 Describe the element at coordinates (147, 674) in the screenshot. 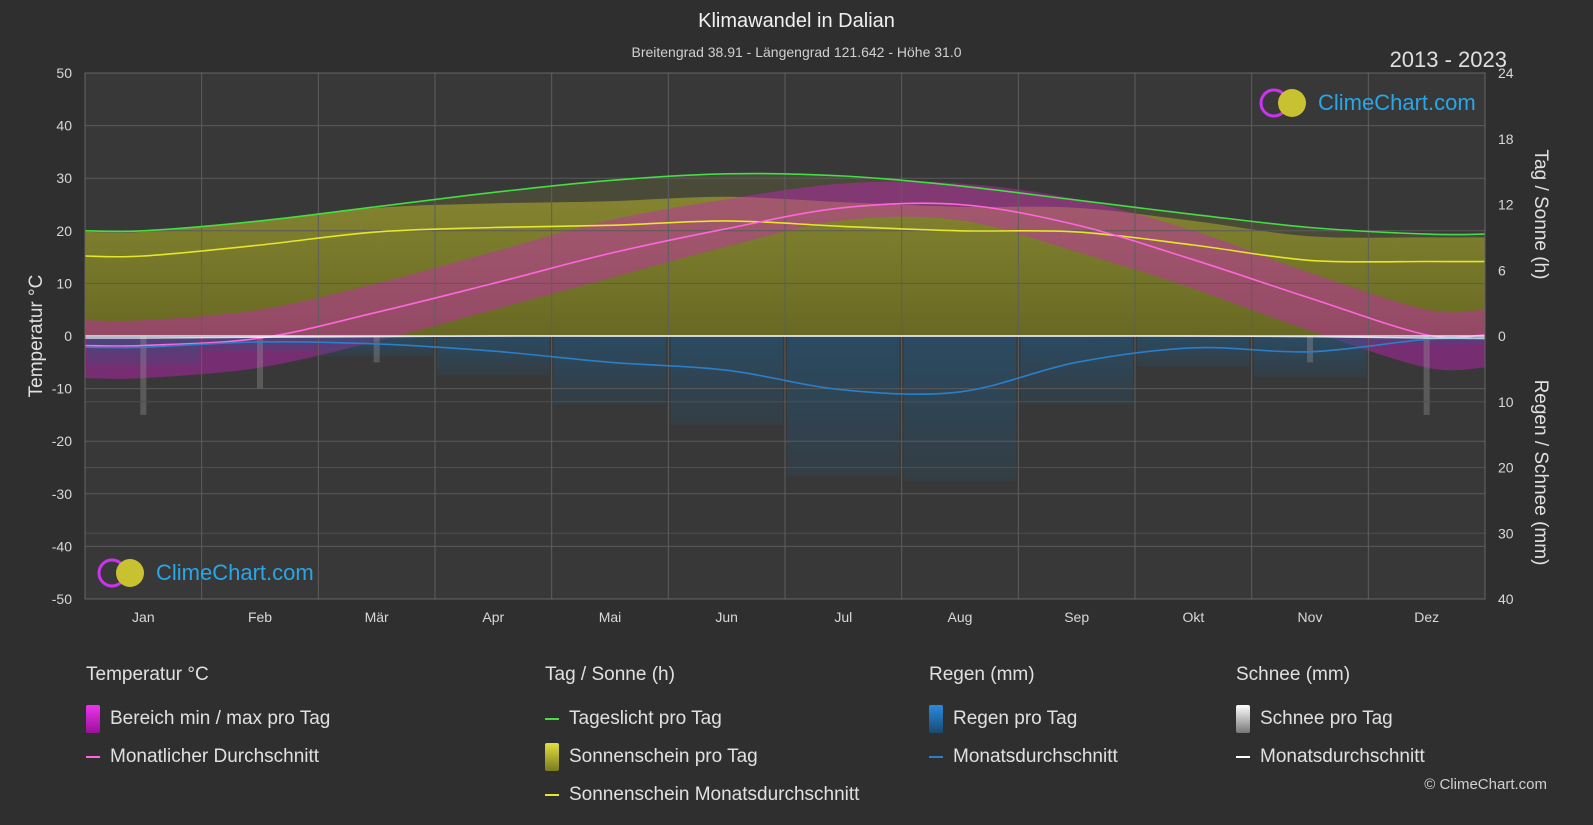

I see `legend-title: Temperatur °C` at that location.